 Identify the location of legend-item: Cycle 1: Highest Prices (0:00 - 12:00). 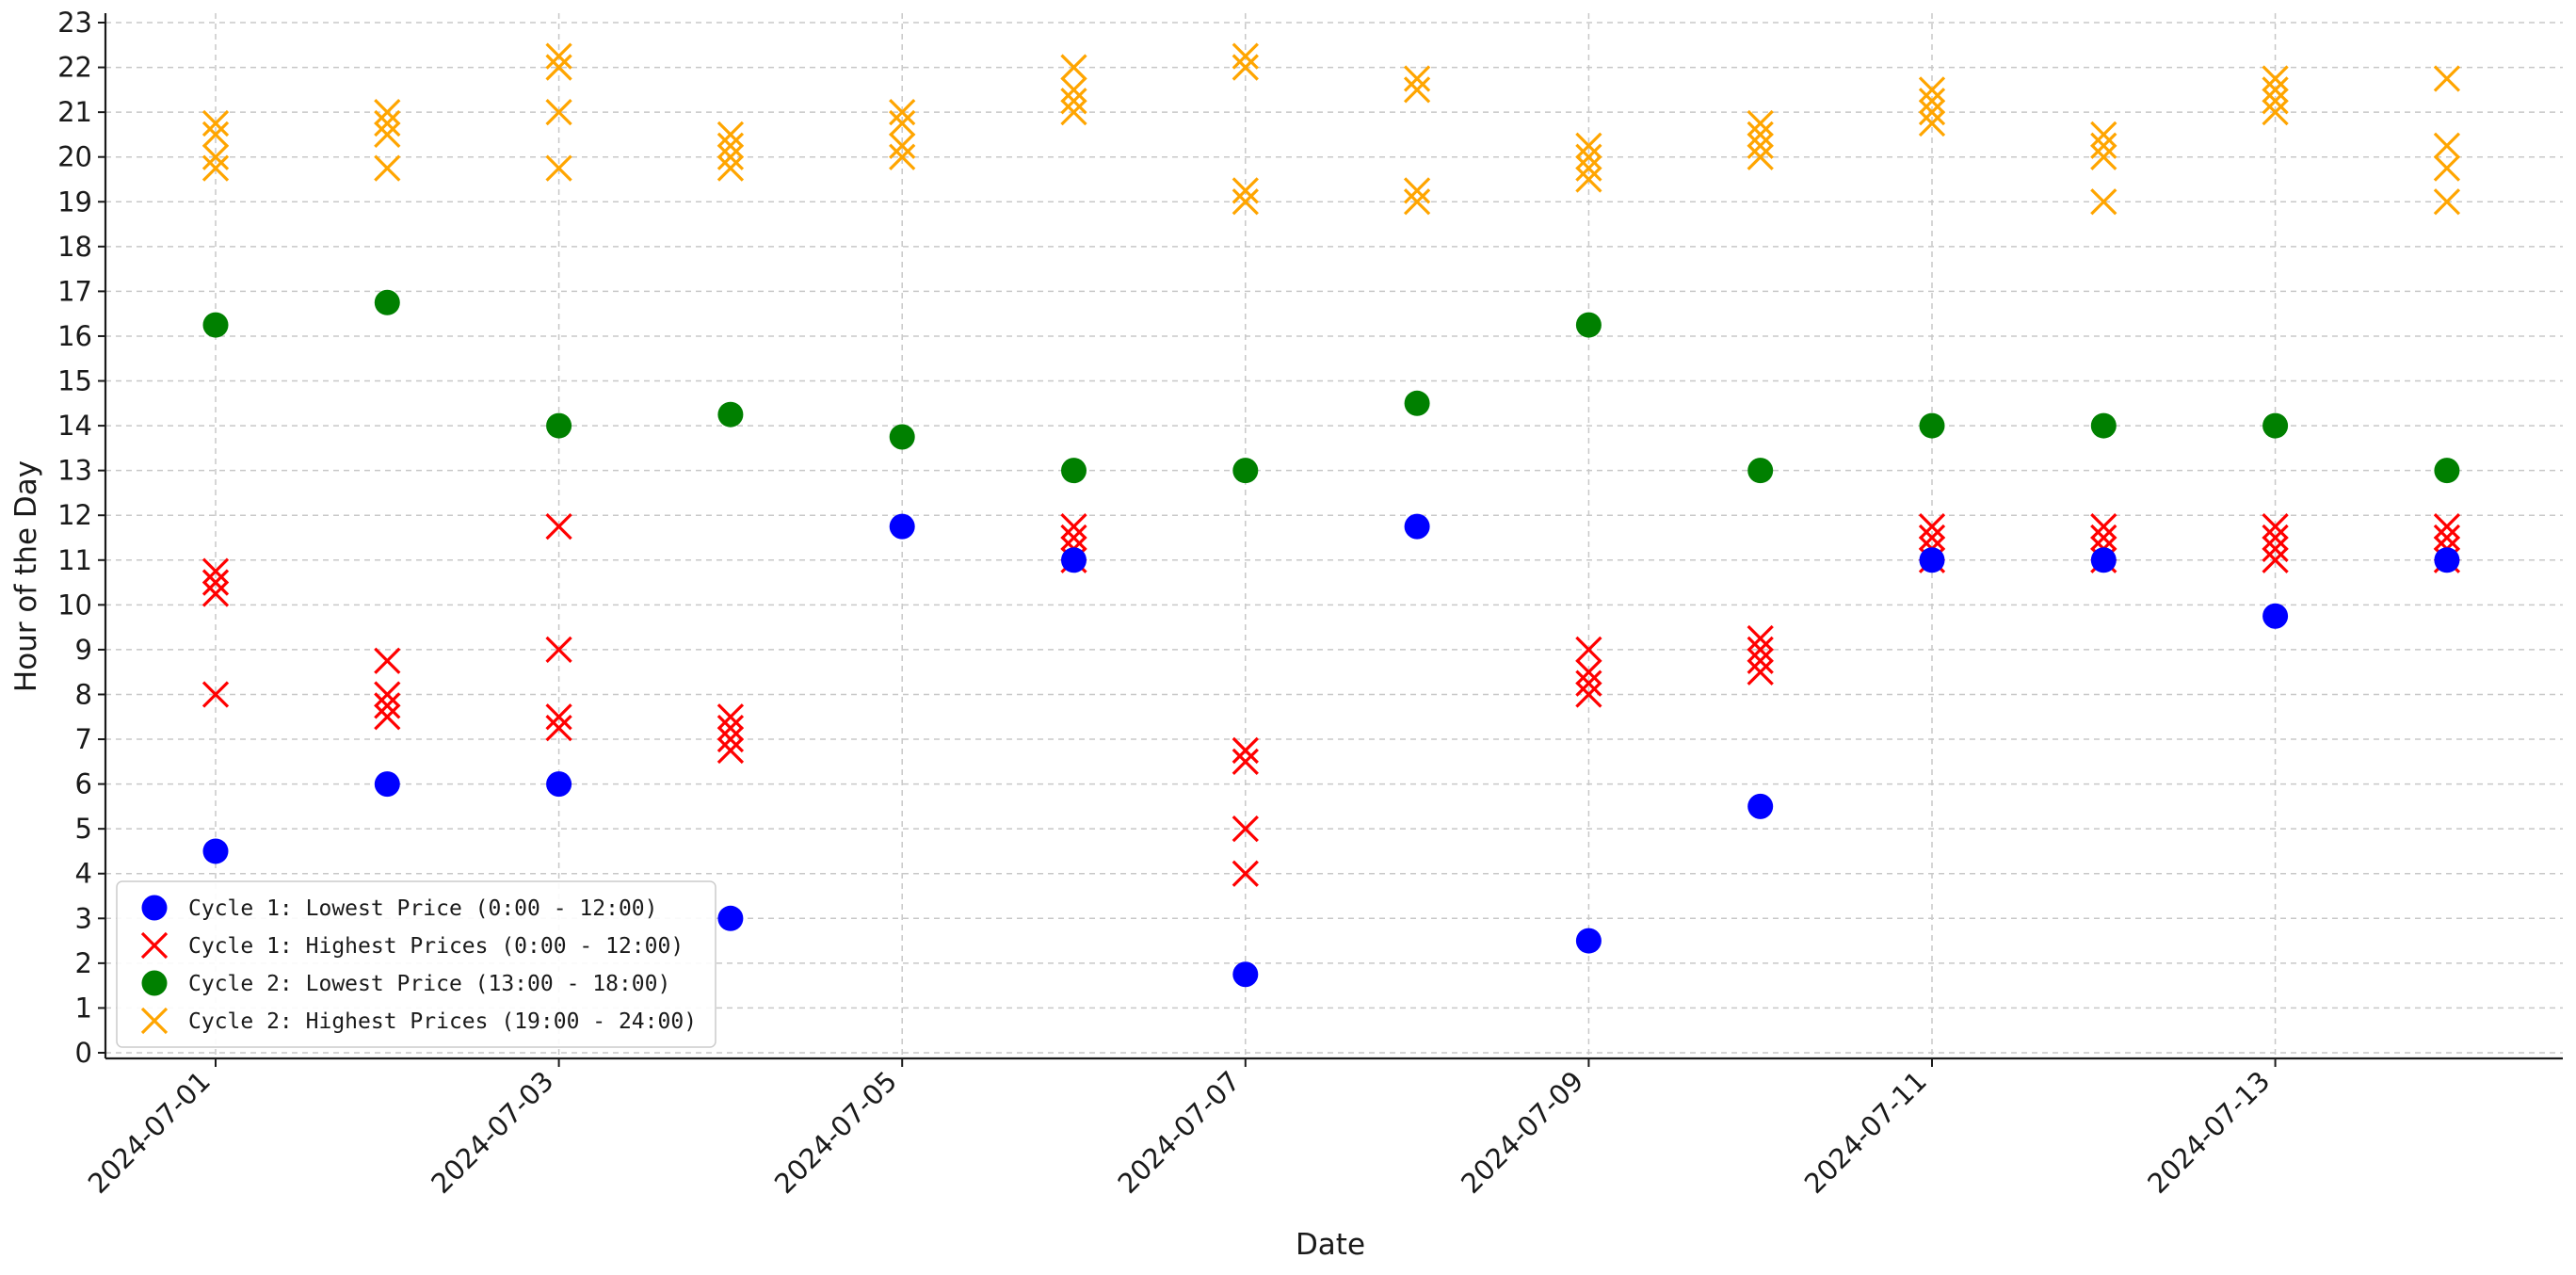
(412, 946).